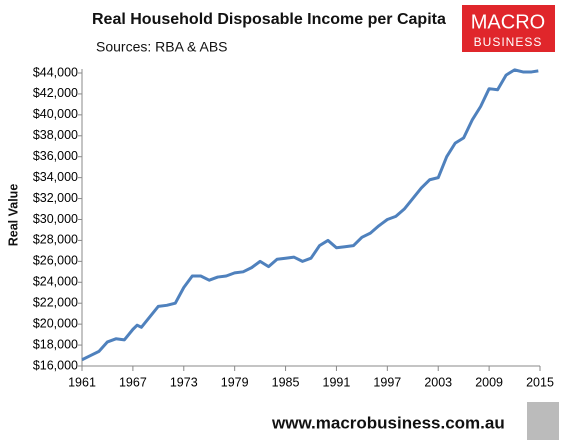 This screenshot has width=565, height=445. I want to click on y-tick-label: $28,000, so click(55, 240).